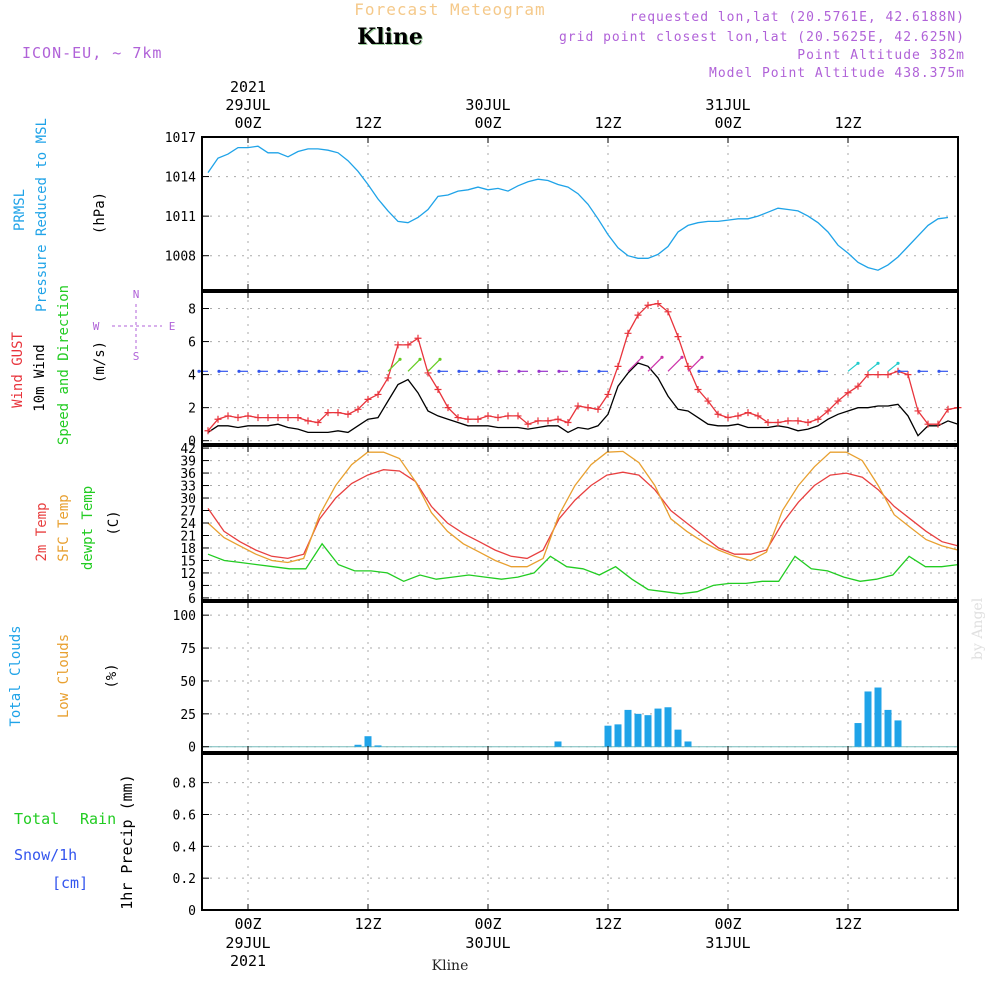 This screenshot has height=1000, width=1000. What do you see at coordinates (583, 514) in the screenshot?
I see `temp-2m-line` at bounding box center [583, 514].